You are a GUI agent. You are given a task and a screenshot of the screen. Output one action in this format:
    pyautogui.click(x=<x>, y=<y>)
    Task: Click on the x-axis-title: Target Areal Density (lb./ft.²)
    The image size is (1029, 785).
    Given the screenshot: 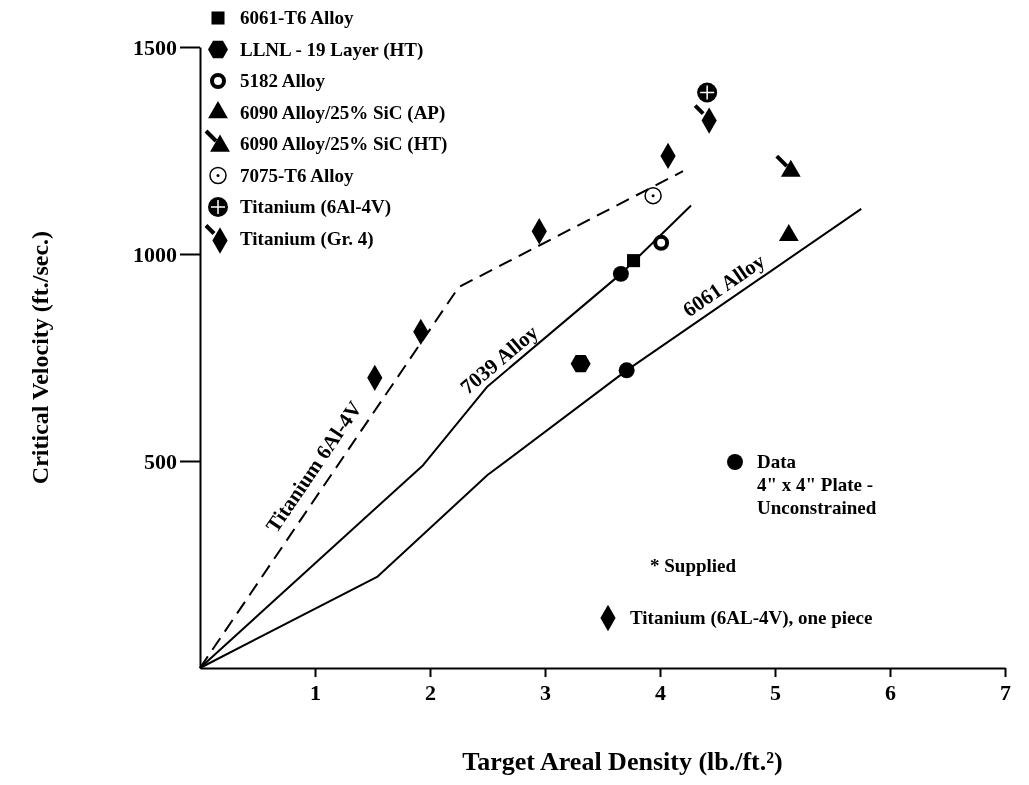 What is the action you would take?
    pyautogui.click(x=622, y=761)
    